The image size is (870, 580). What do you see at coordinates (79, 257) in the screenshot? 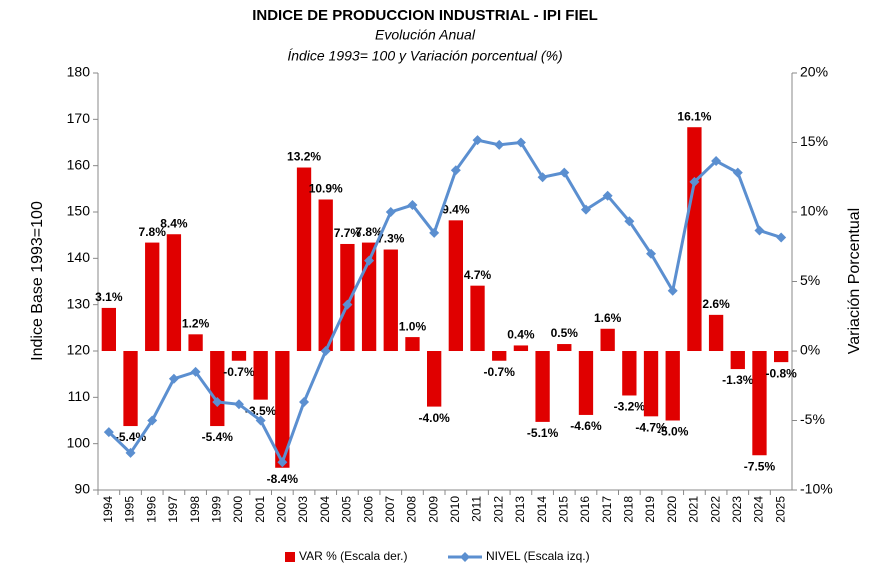
I see `y-tick-label: 140` at bounding box center [79, 257].